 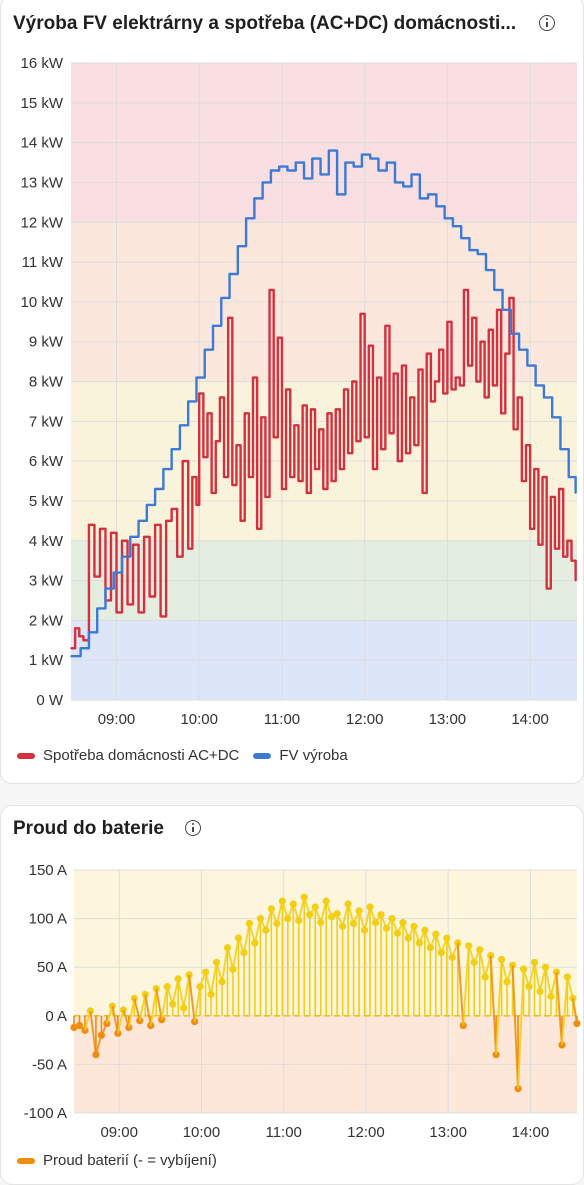 I want to click on y-tick-label: 1 kW, so click(x=46, y=660).